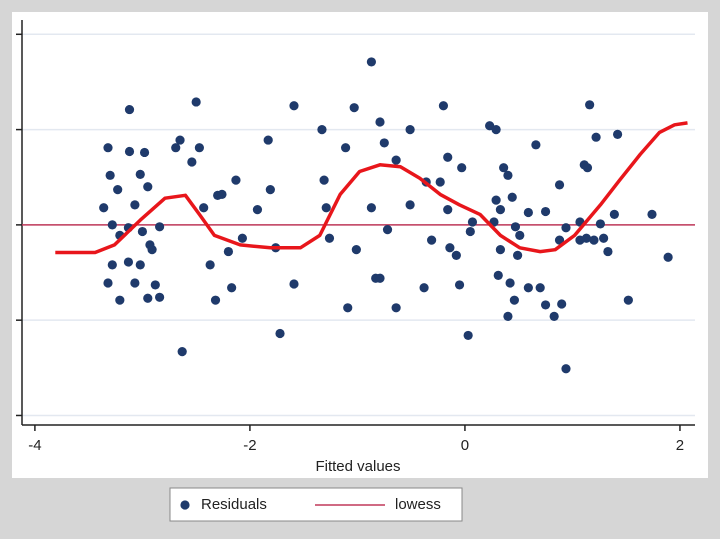 The width and height of the screenshot is (720, 539). Describe the element at coordinates (465, 445) in the screenshot. I see `x-tick-label: 0` at that location.